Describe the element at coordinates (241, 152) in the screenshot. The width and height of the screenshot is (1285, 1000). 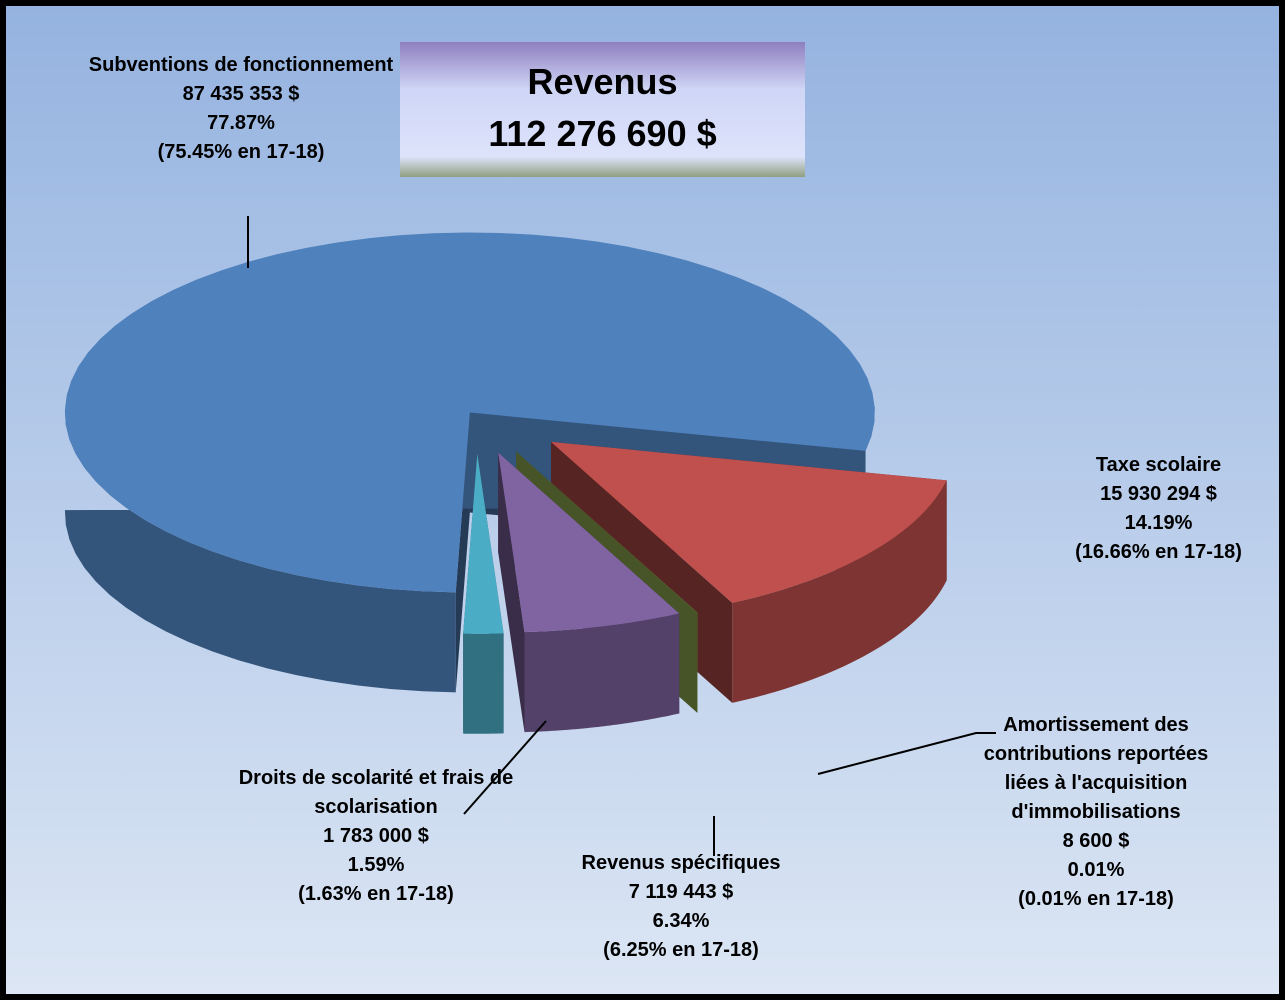
I see `data-label: (75.45% en 17-18)` at that location.